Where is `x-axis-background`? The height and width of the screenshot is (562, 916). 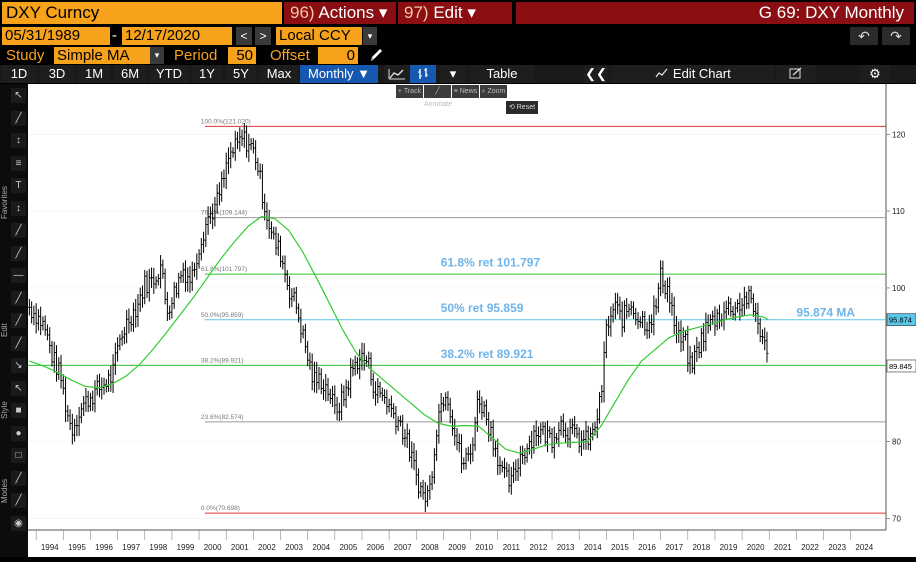 x-axis-background is located at coordinates (457, 543).